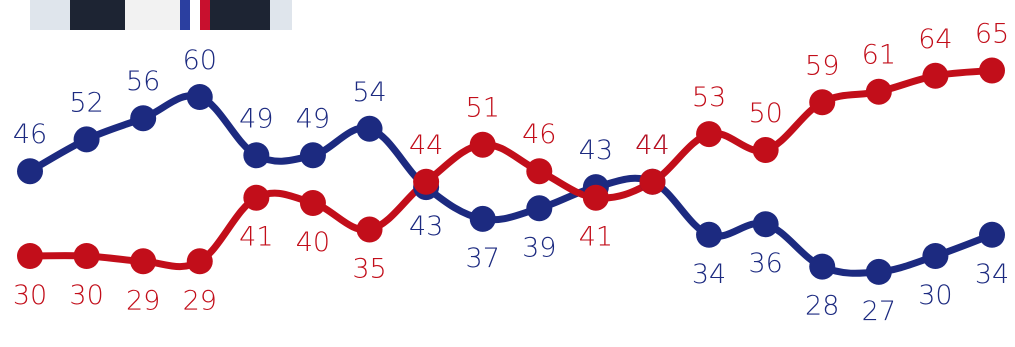 Image resolution: width=1015 pixels, height=347 pixels. I want to click on series-1-data-label: 51, so click(483, 108).